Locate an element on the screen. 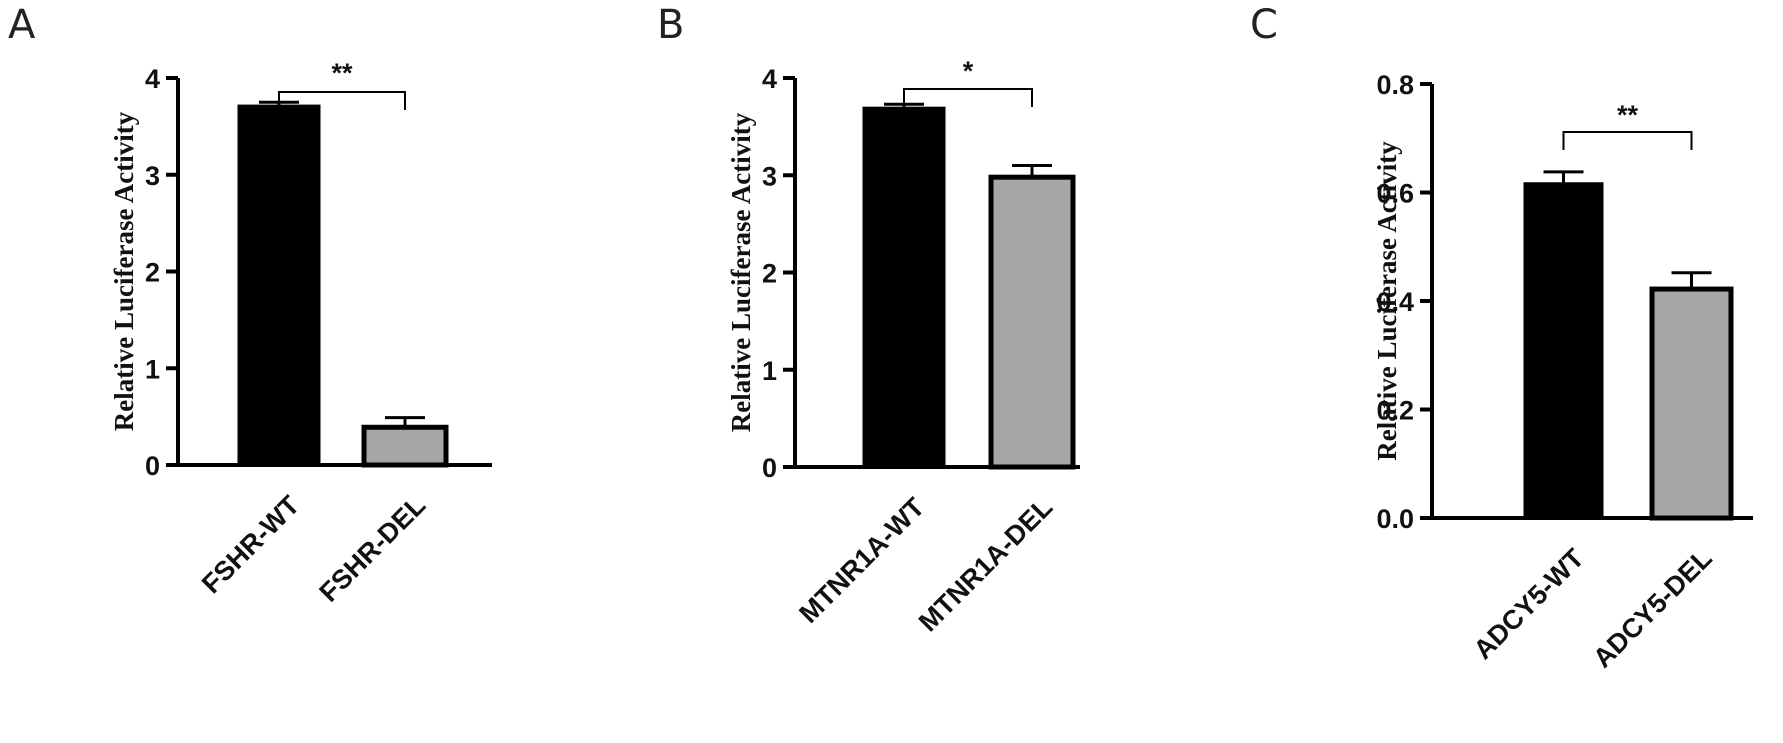 This screenshot has height=743, width=1783. bar-fshr-del is located at coordinates (405, 446).